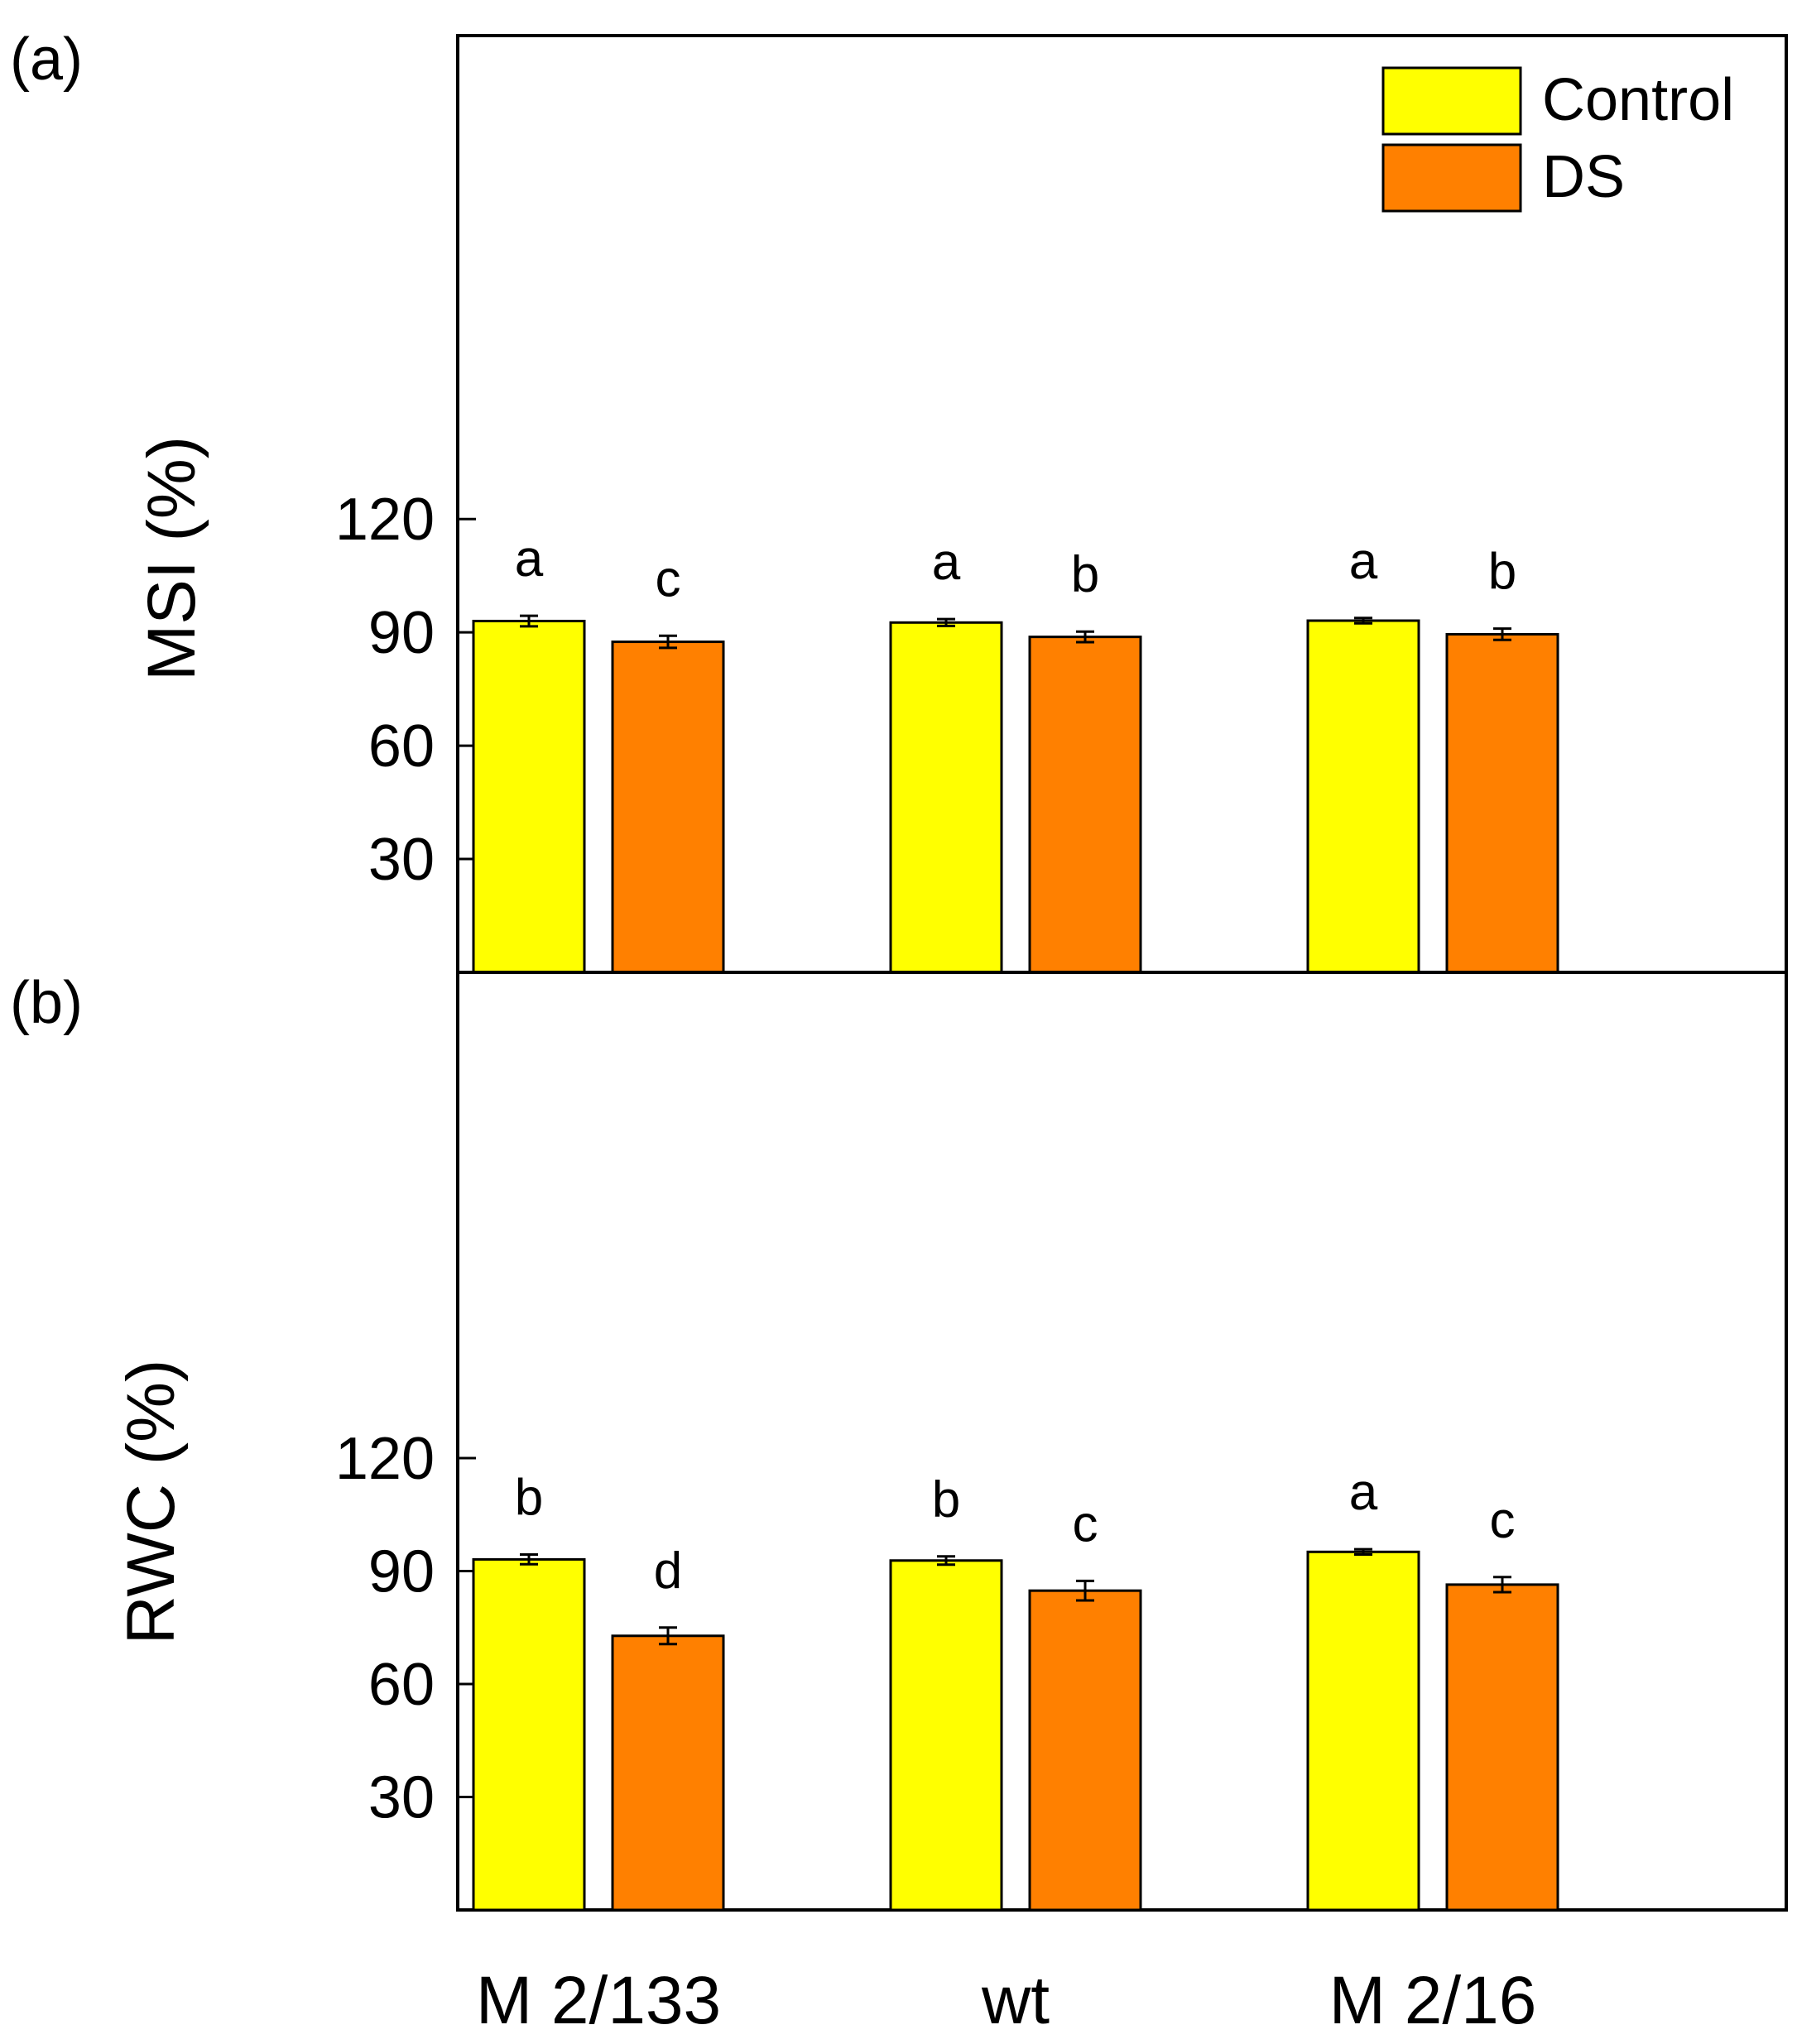 This screenshot has height=2044, width=1797. Describe the element at coordinates (598, 2000) in the screenshot. I see `x-tick-label: M 2/133` at that location.